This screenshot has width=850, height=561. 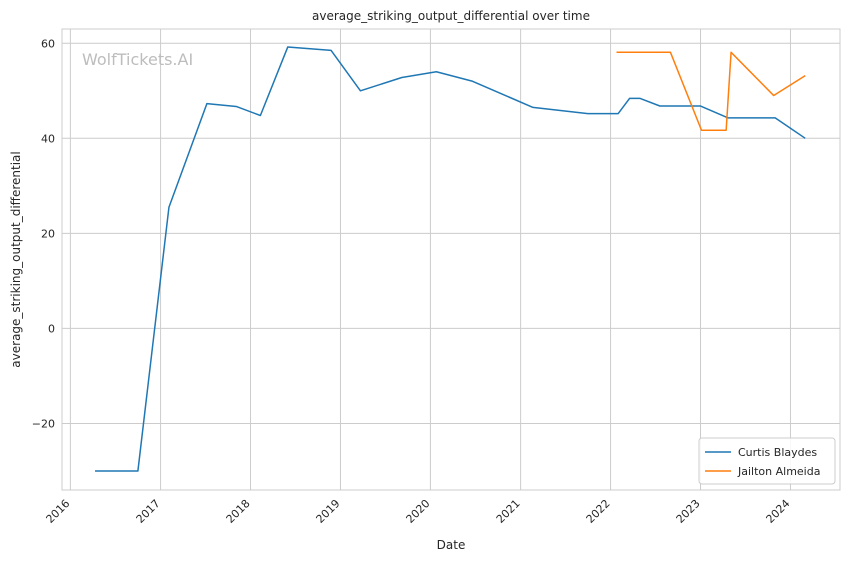 I want to click on y-tick-label-0: 0, so click(x=51, y=328).